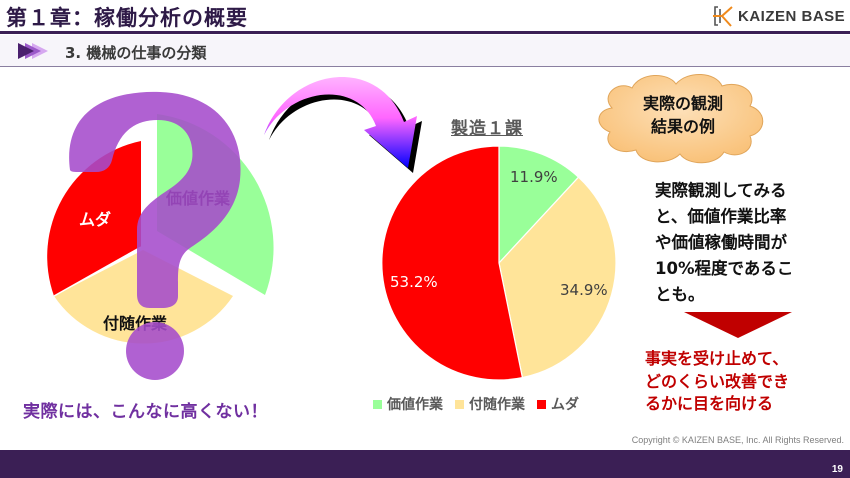 The image size is (850, 478). What do you see at coordinates (343, 124) in the screenshot?
I see `curved-arrow-icon` at bounding box center [343, 124].